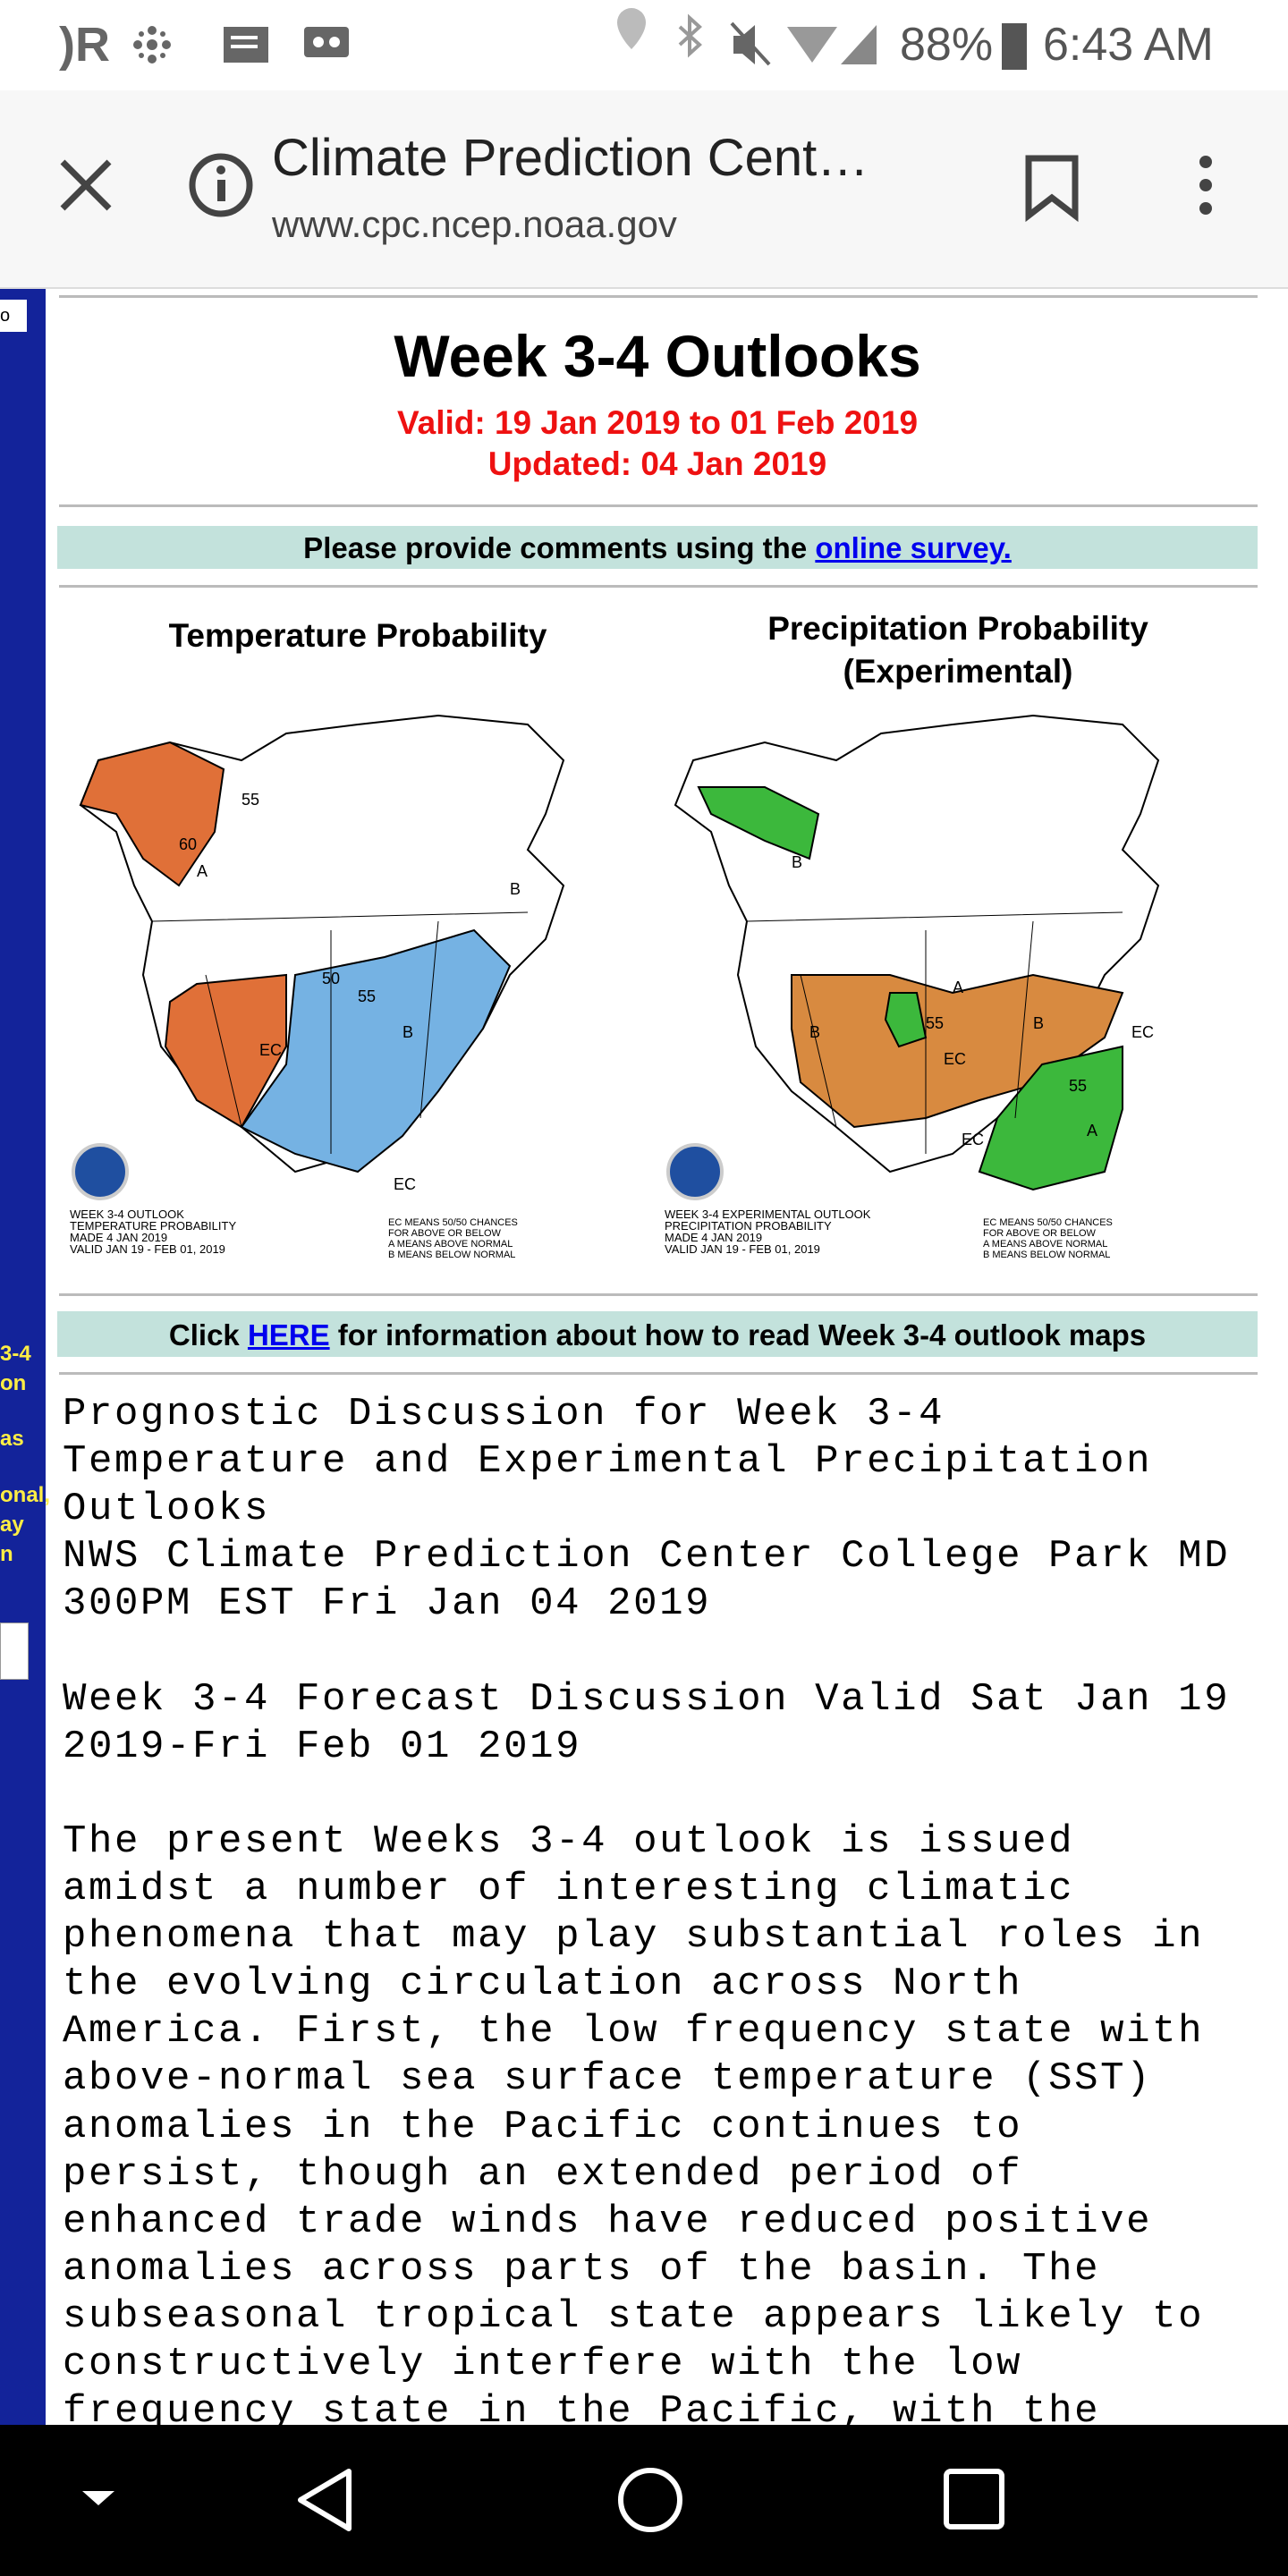 This screenshot has width=1288, height=2576. What do you see at coordinates (636, 188) in the screenshot?
I see `toolbar-icons` at bounding box center [636, 188].